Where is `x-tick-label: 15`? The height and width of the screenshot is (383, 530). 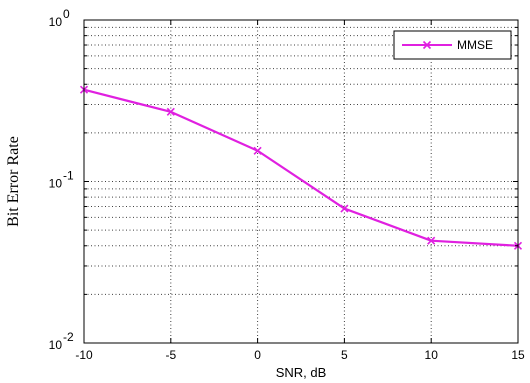 x-tick-label: 15 is located at coordinates (518, 355).